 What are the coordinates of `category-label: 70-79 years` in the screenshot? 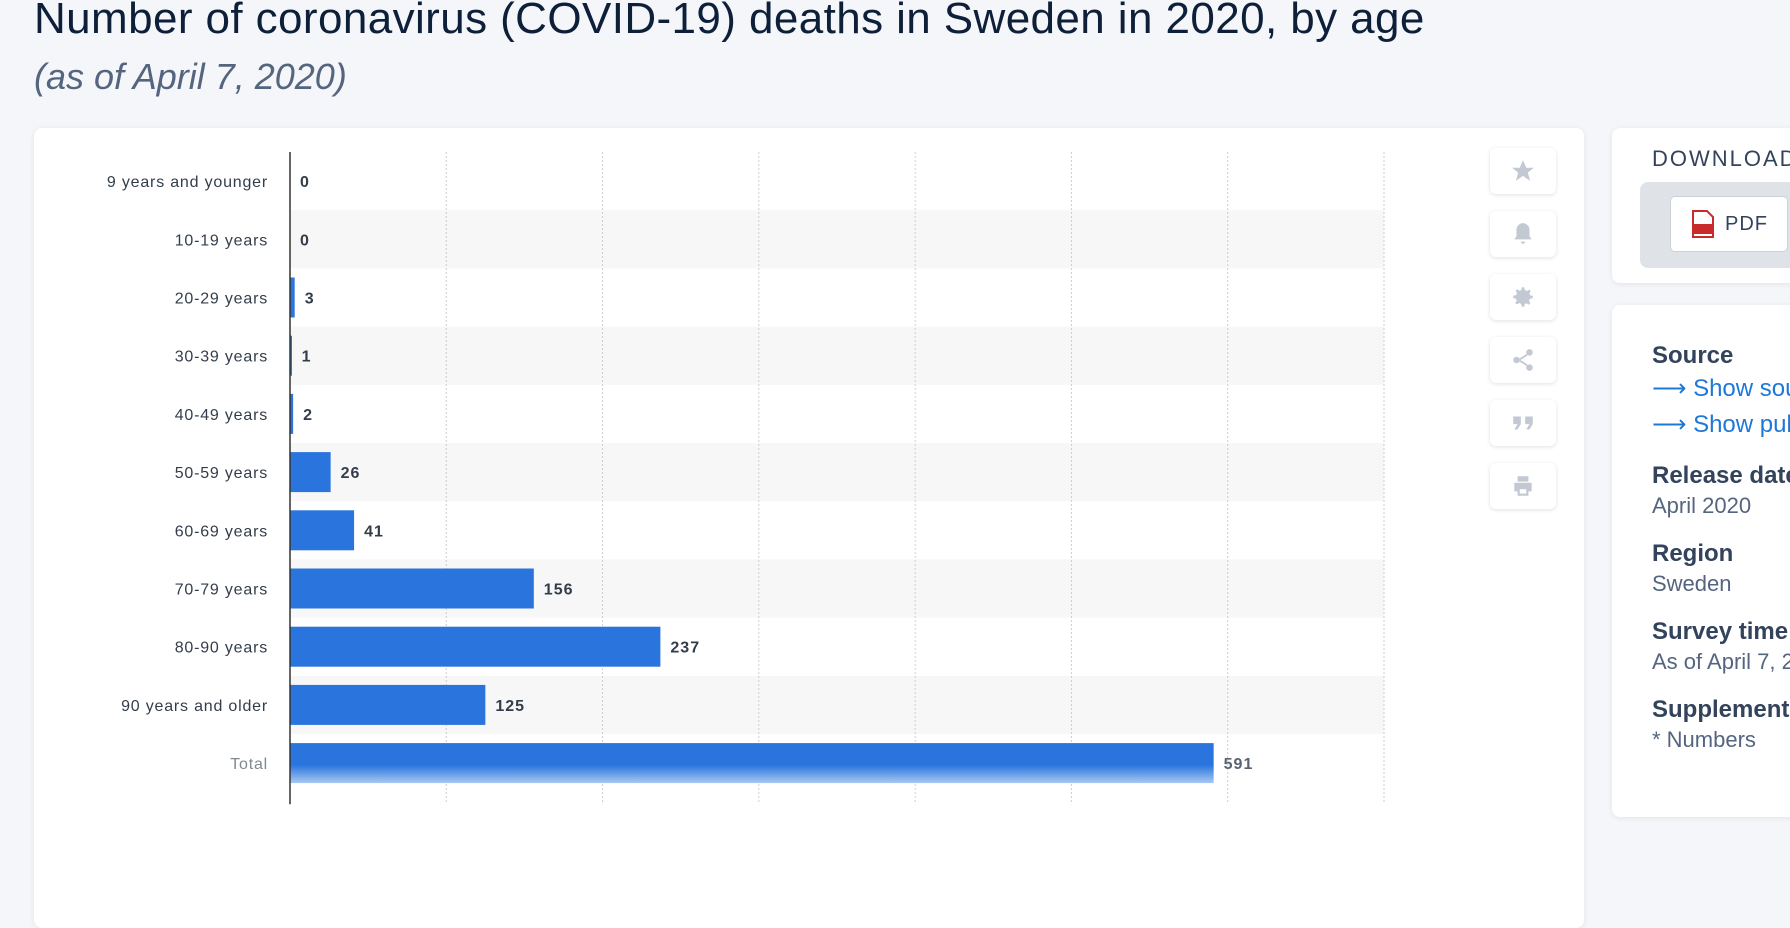 It's located at (221, 590).